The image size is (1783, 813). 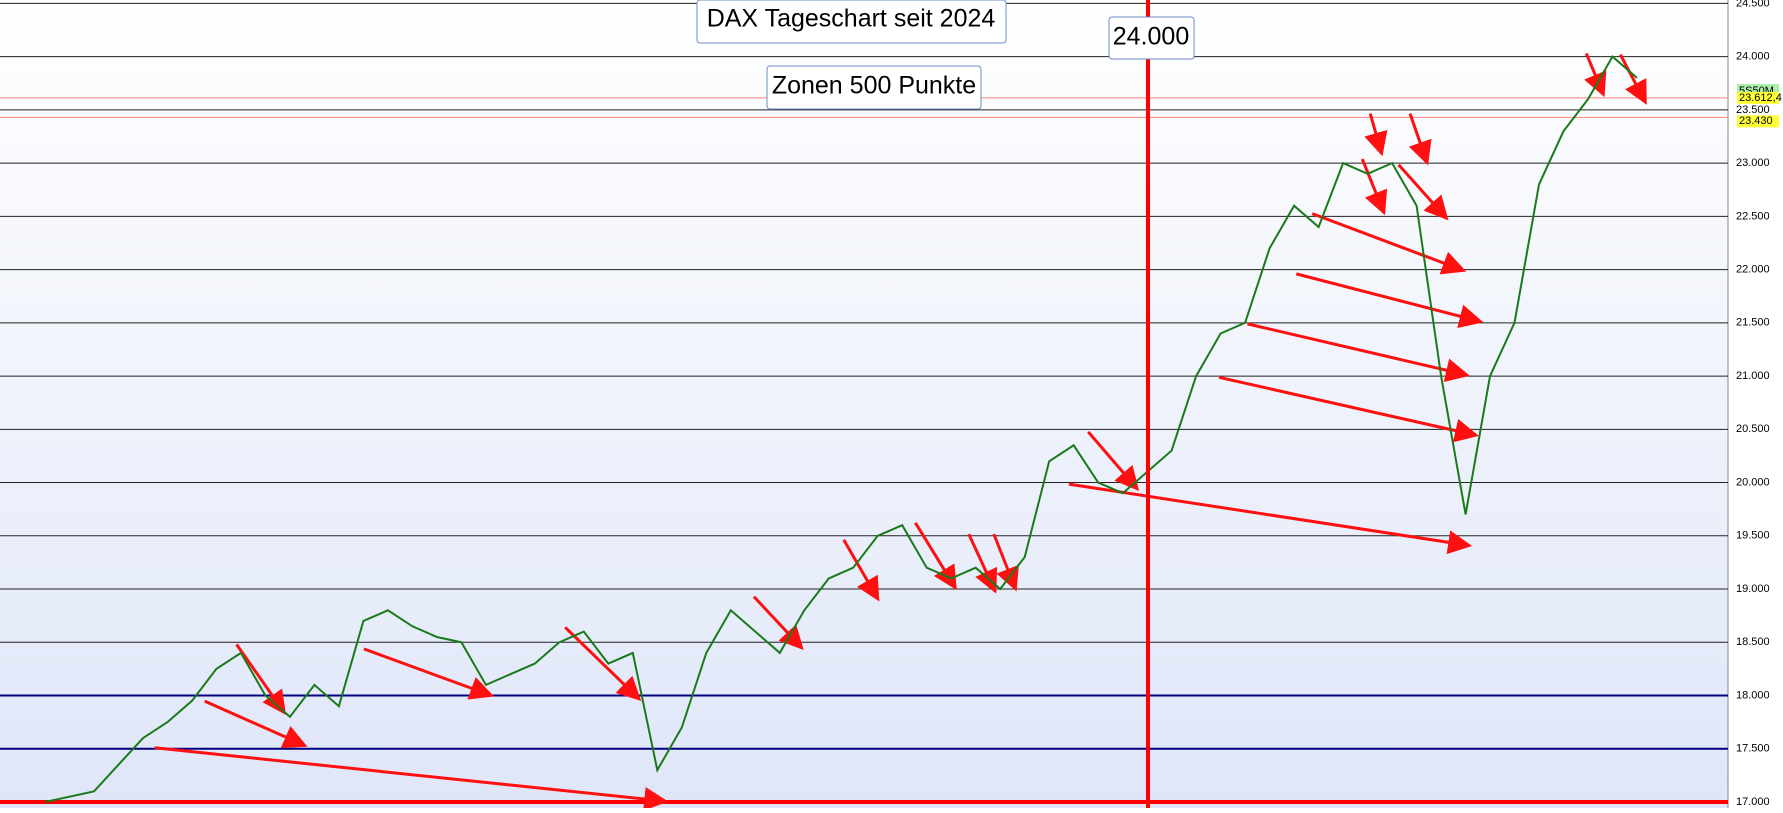 I want to click on y-tick-label: 24.000, so click(x=1753, y=57).